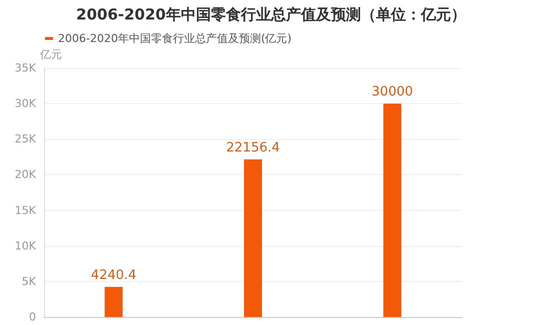 This screenshot has width=542, height=325. I want to click on data-label: 22156.4, so click(253, 148).